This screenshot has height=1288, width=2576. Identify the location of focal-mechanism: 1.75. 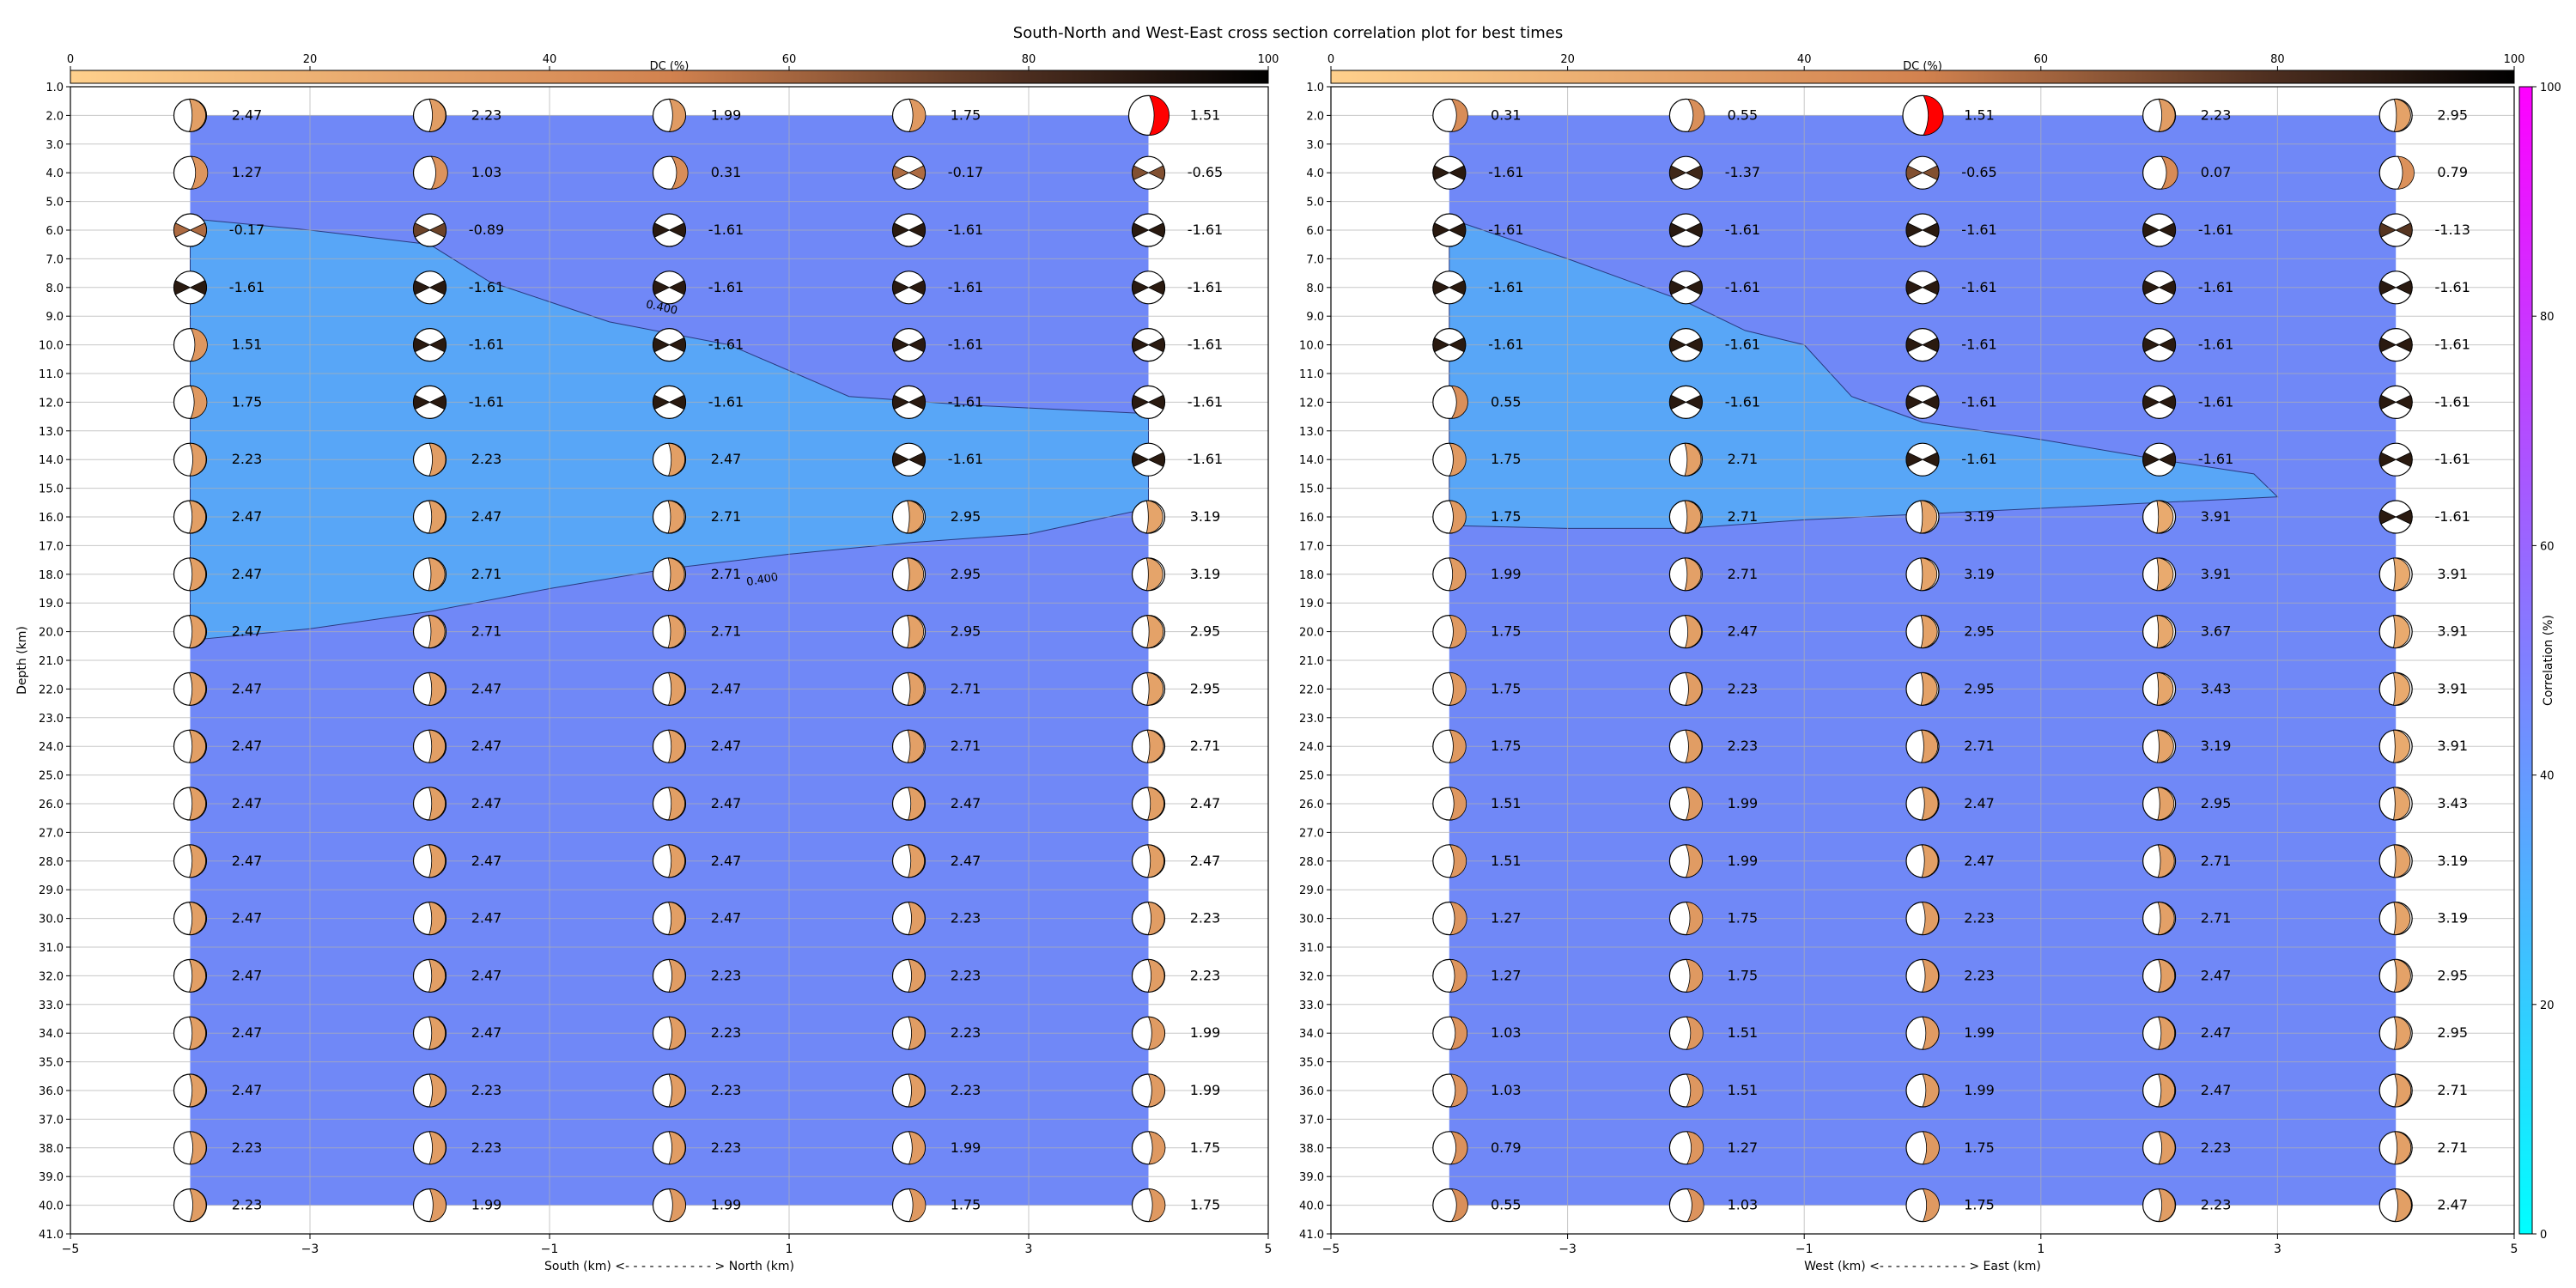
(1175, 1206).